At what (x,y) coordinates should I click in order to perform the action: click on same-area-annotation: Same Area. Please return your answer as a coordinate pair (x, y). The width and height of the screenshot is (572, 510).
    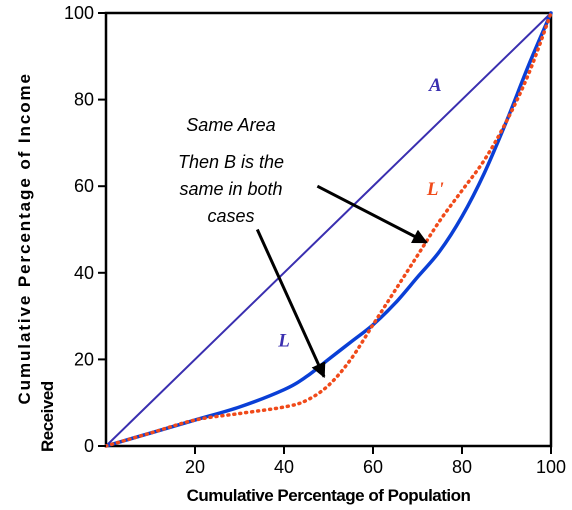
    Looking at the image, I should click on (230, 125).